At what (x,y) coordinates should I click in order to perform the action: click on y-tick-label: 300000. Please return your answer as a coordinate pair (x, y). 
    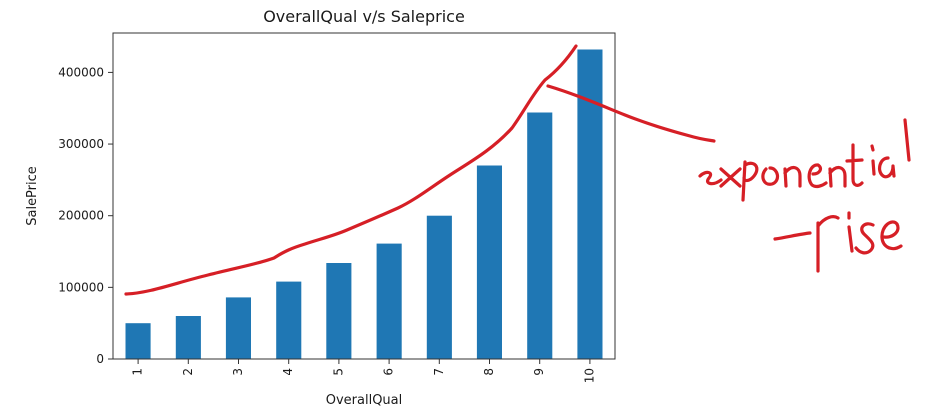
    Looking at the image, I should click on (81, 144).